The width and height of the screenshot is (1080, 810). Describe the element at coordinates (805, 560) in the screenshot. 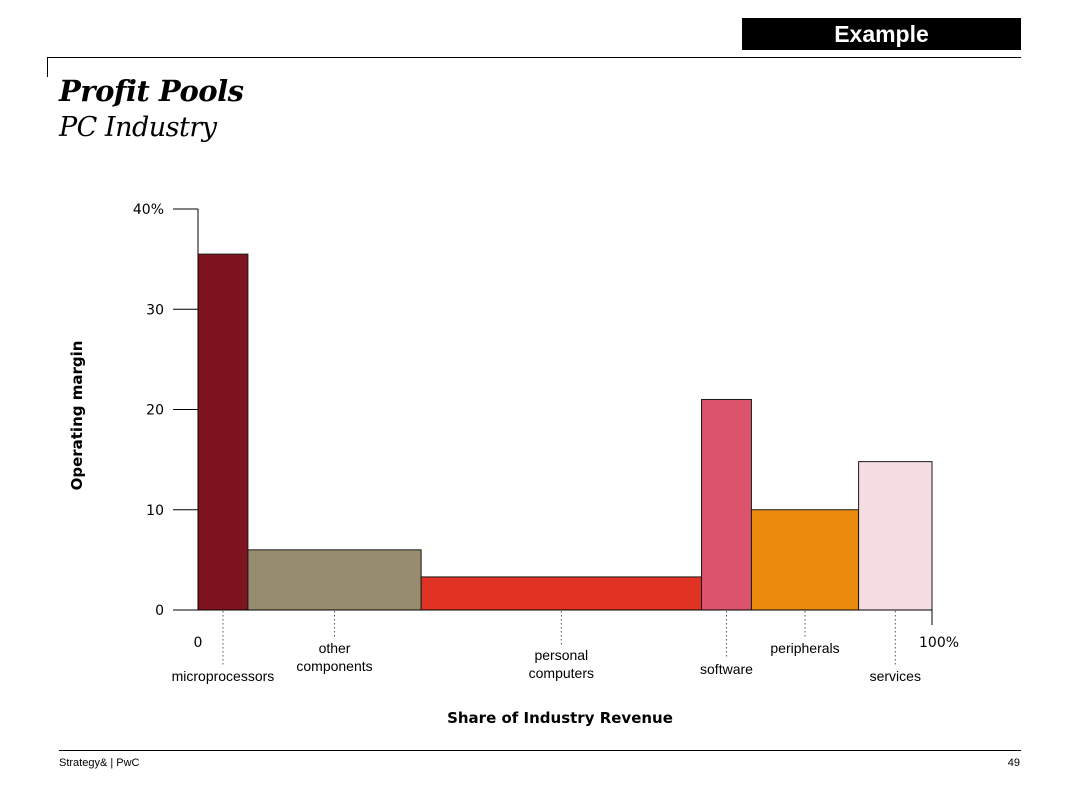

I see `bar-peripherals` at that location.